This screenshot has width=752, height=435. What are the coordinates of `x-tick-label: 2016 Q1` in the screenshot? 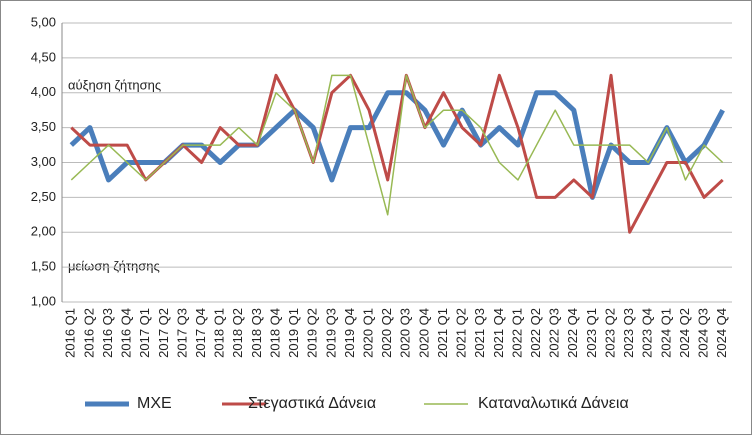 It's located at (70, 333).